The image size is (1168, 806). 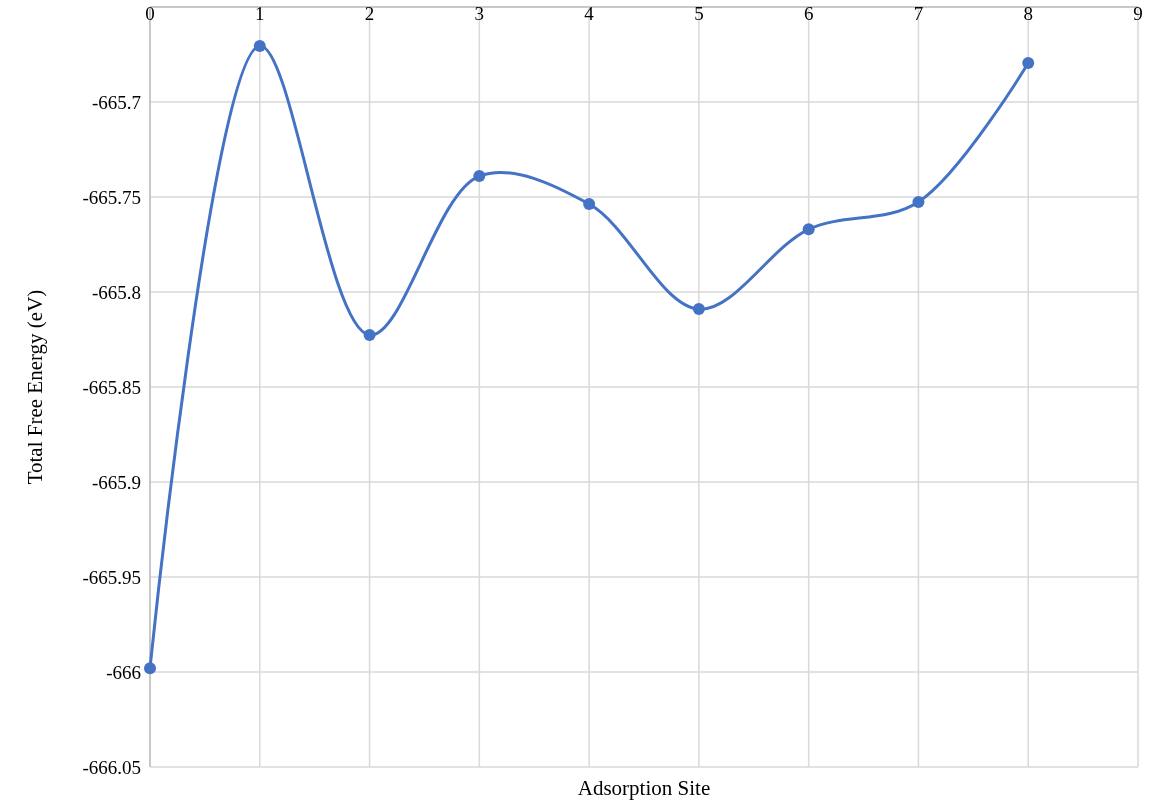 What do you see at coordinates (123, 672) in the screenshot?
I see `y-tick-label: -666` at bounding box center [123, 672].